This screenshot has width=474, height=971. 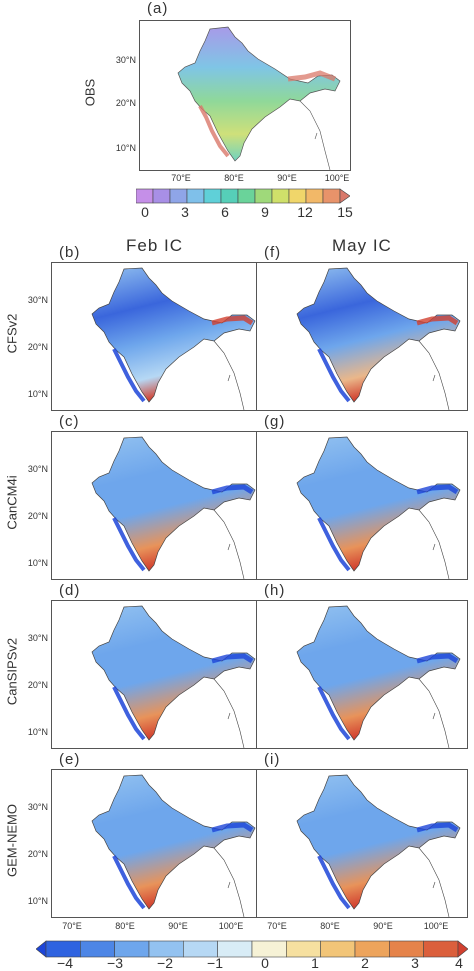 I want to click on lat-label-row1-0: 30°N, so click(x=37, y=469).